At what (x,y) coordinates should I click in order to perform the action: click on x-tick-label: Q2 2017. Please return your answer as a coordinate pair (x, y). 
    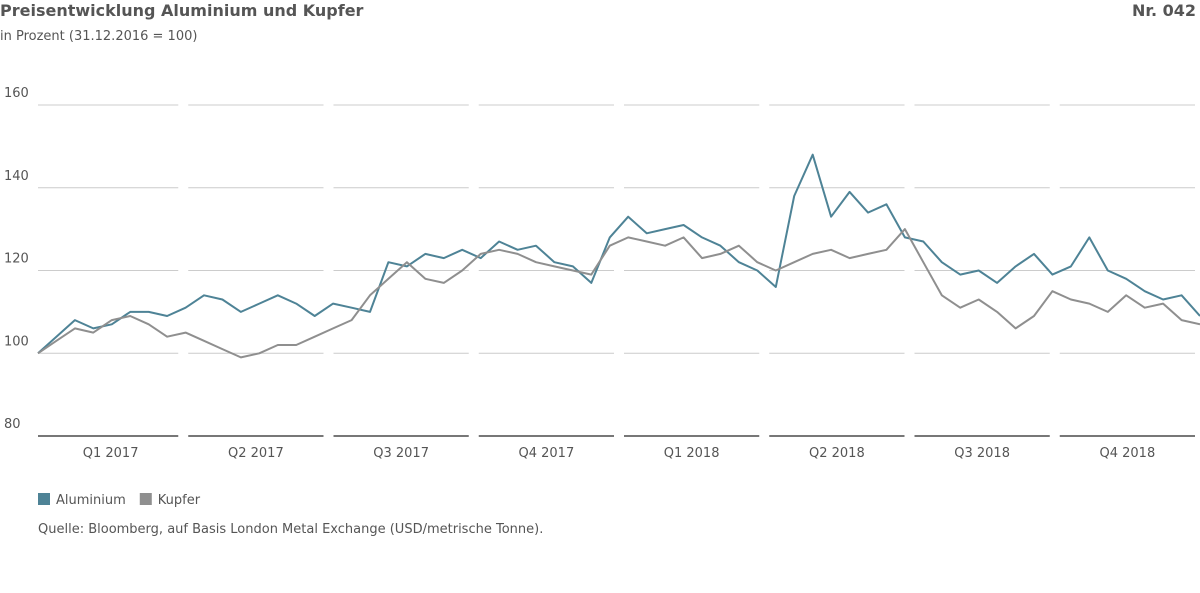
    Looking at the image, I should click on (256, 453).